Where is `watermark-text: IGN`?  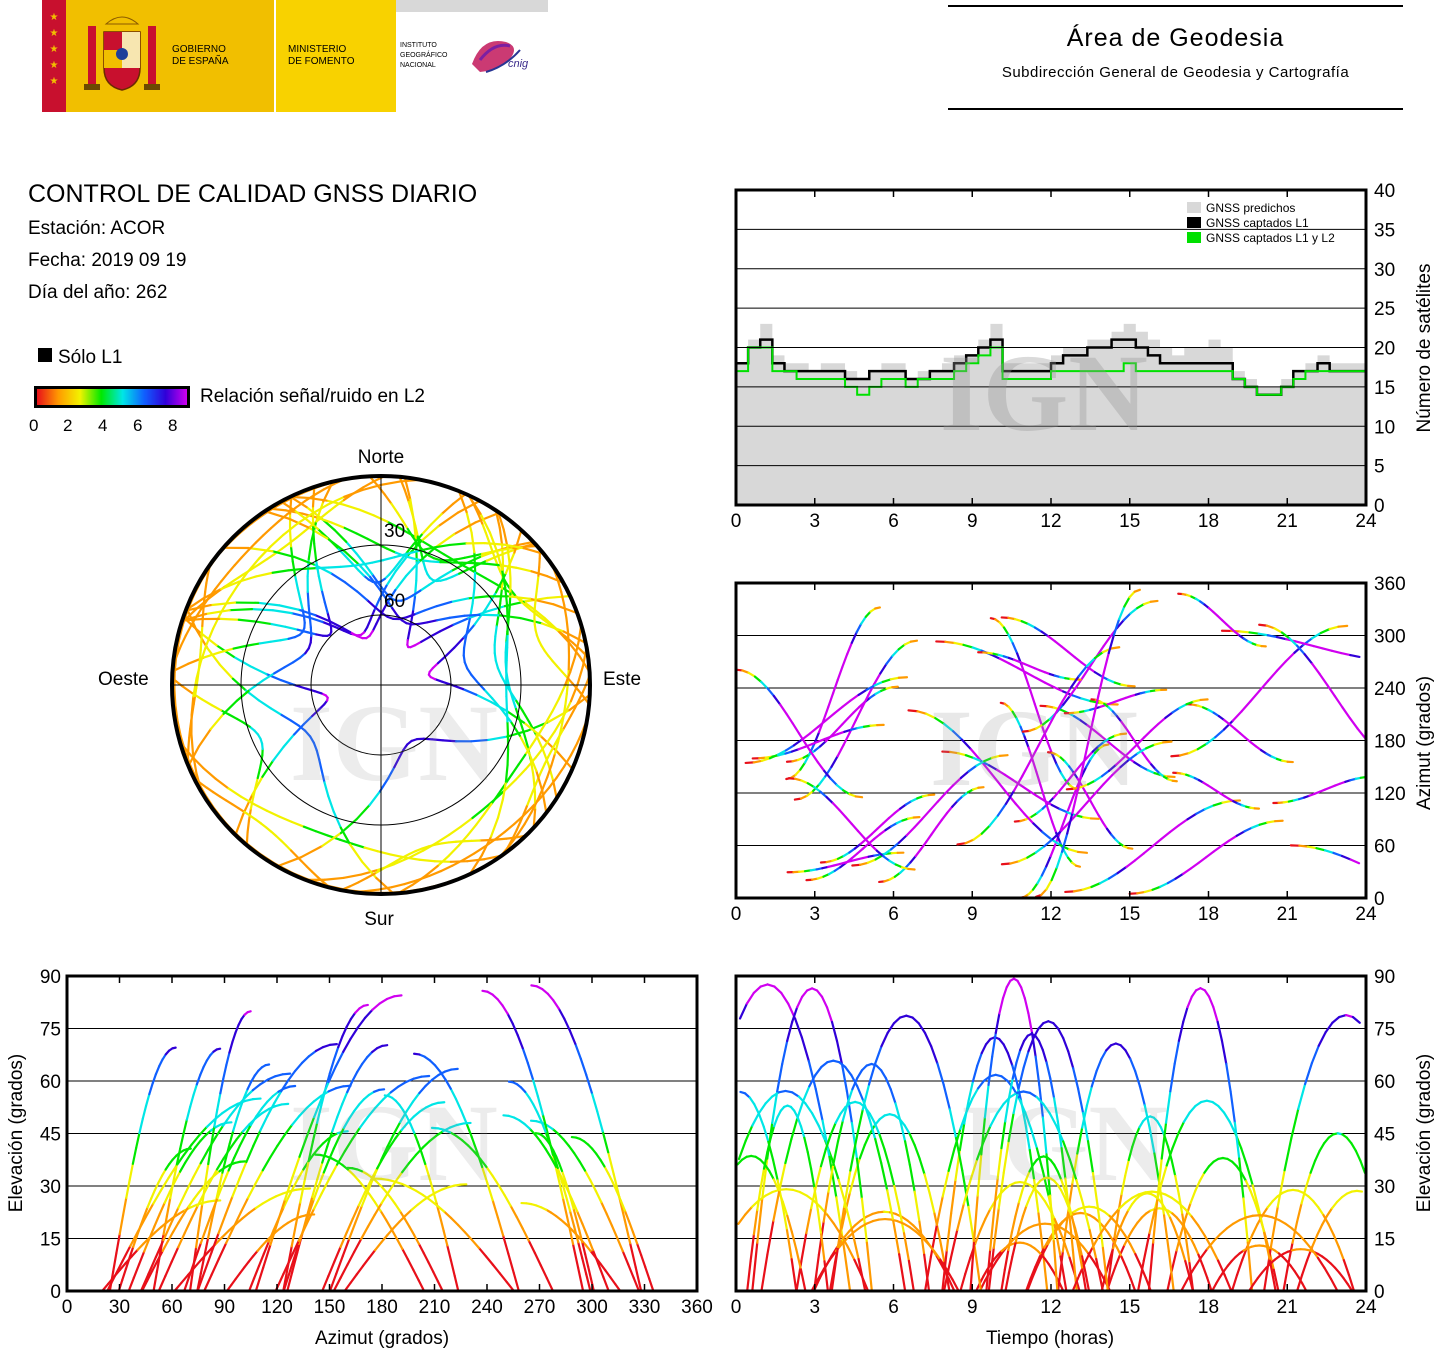 watermark-text: IGN is located at coordinates (394, 1143).